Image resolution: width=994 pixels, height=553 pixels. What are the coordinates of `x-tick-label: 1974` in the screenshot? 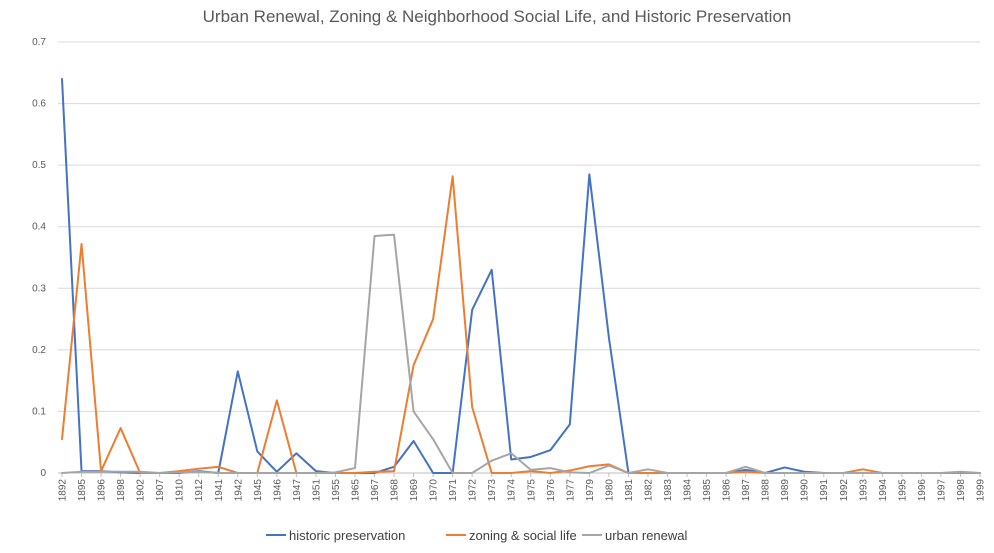 It's located at (512, 490).